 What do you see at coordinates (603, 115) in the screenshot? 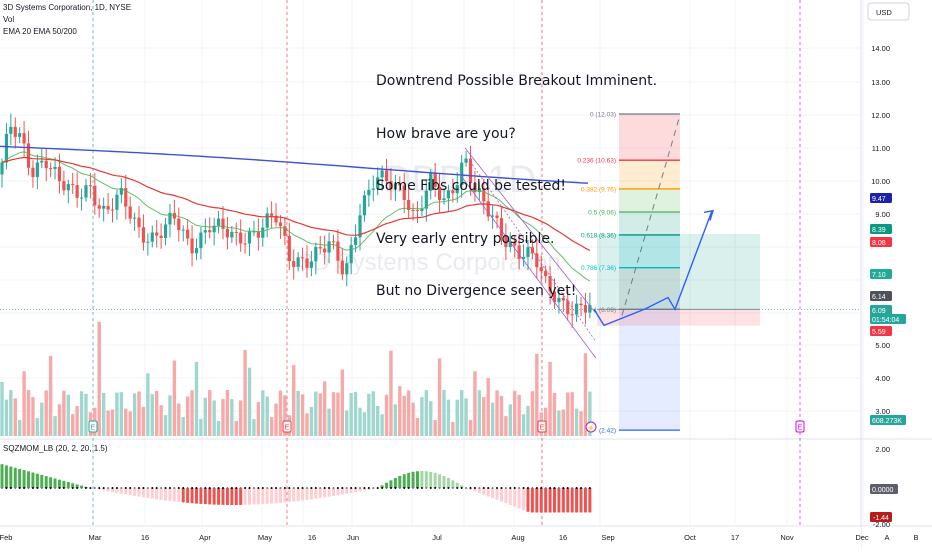
I see `fib-level-label: 0 (12.03)` at bounding box center [603, 115].